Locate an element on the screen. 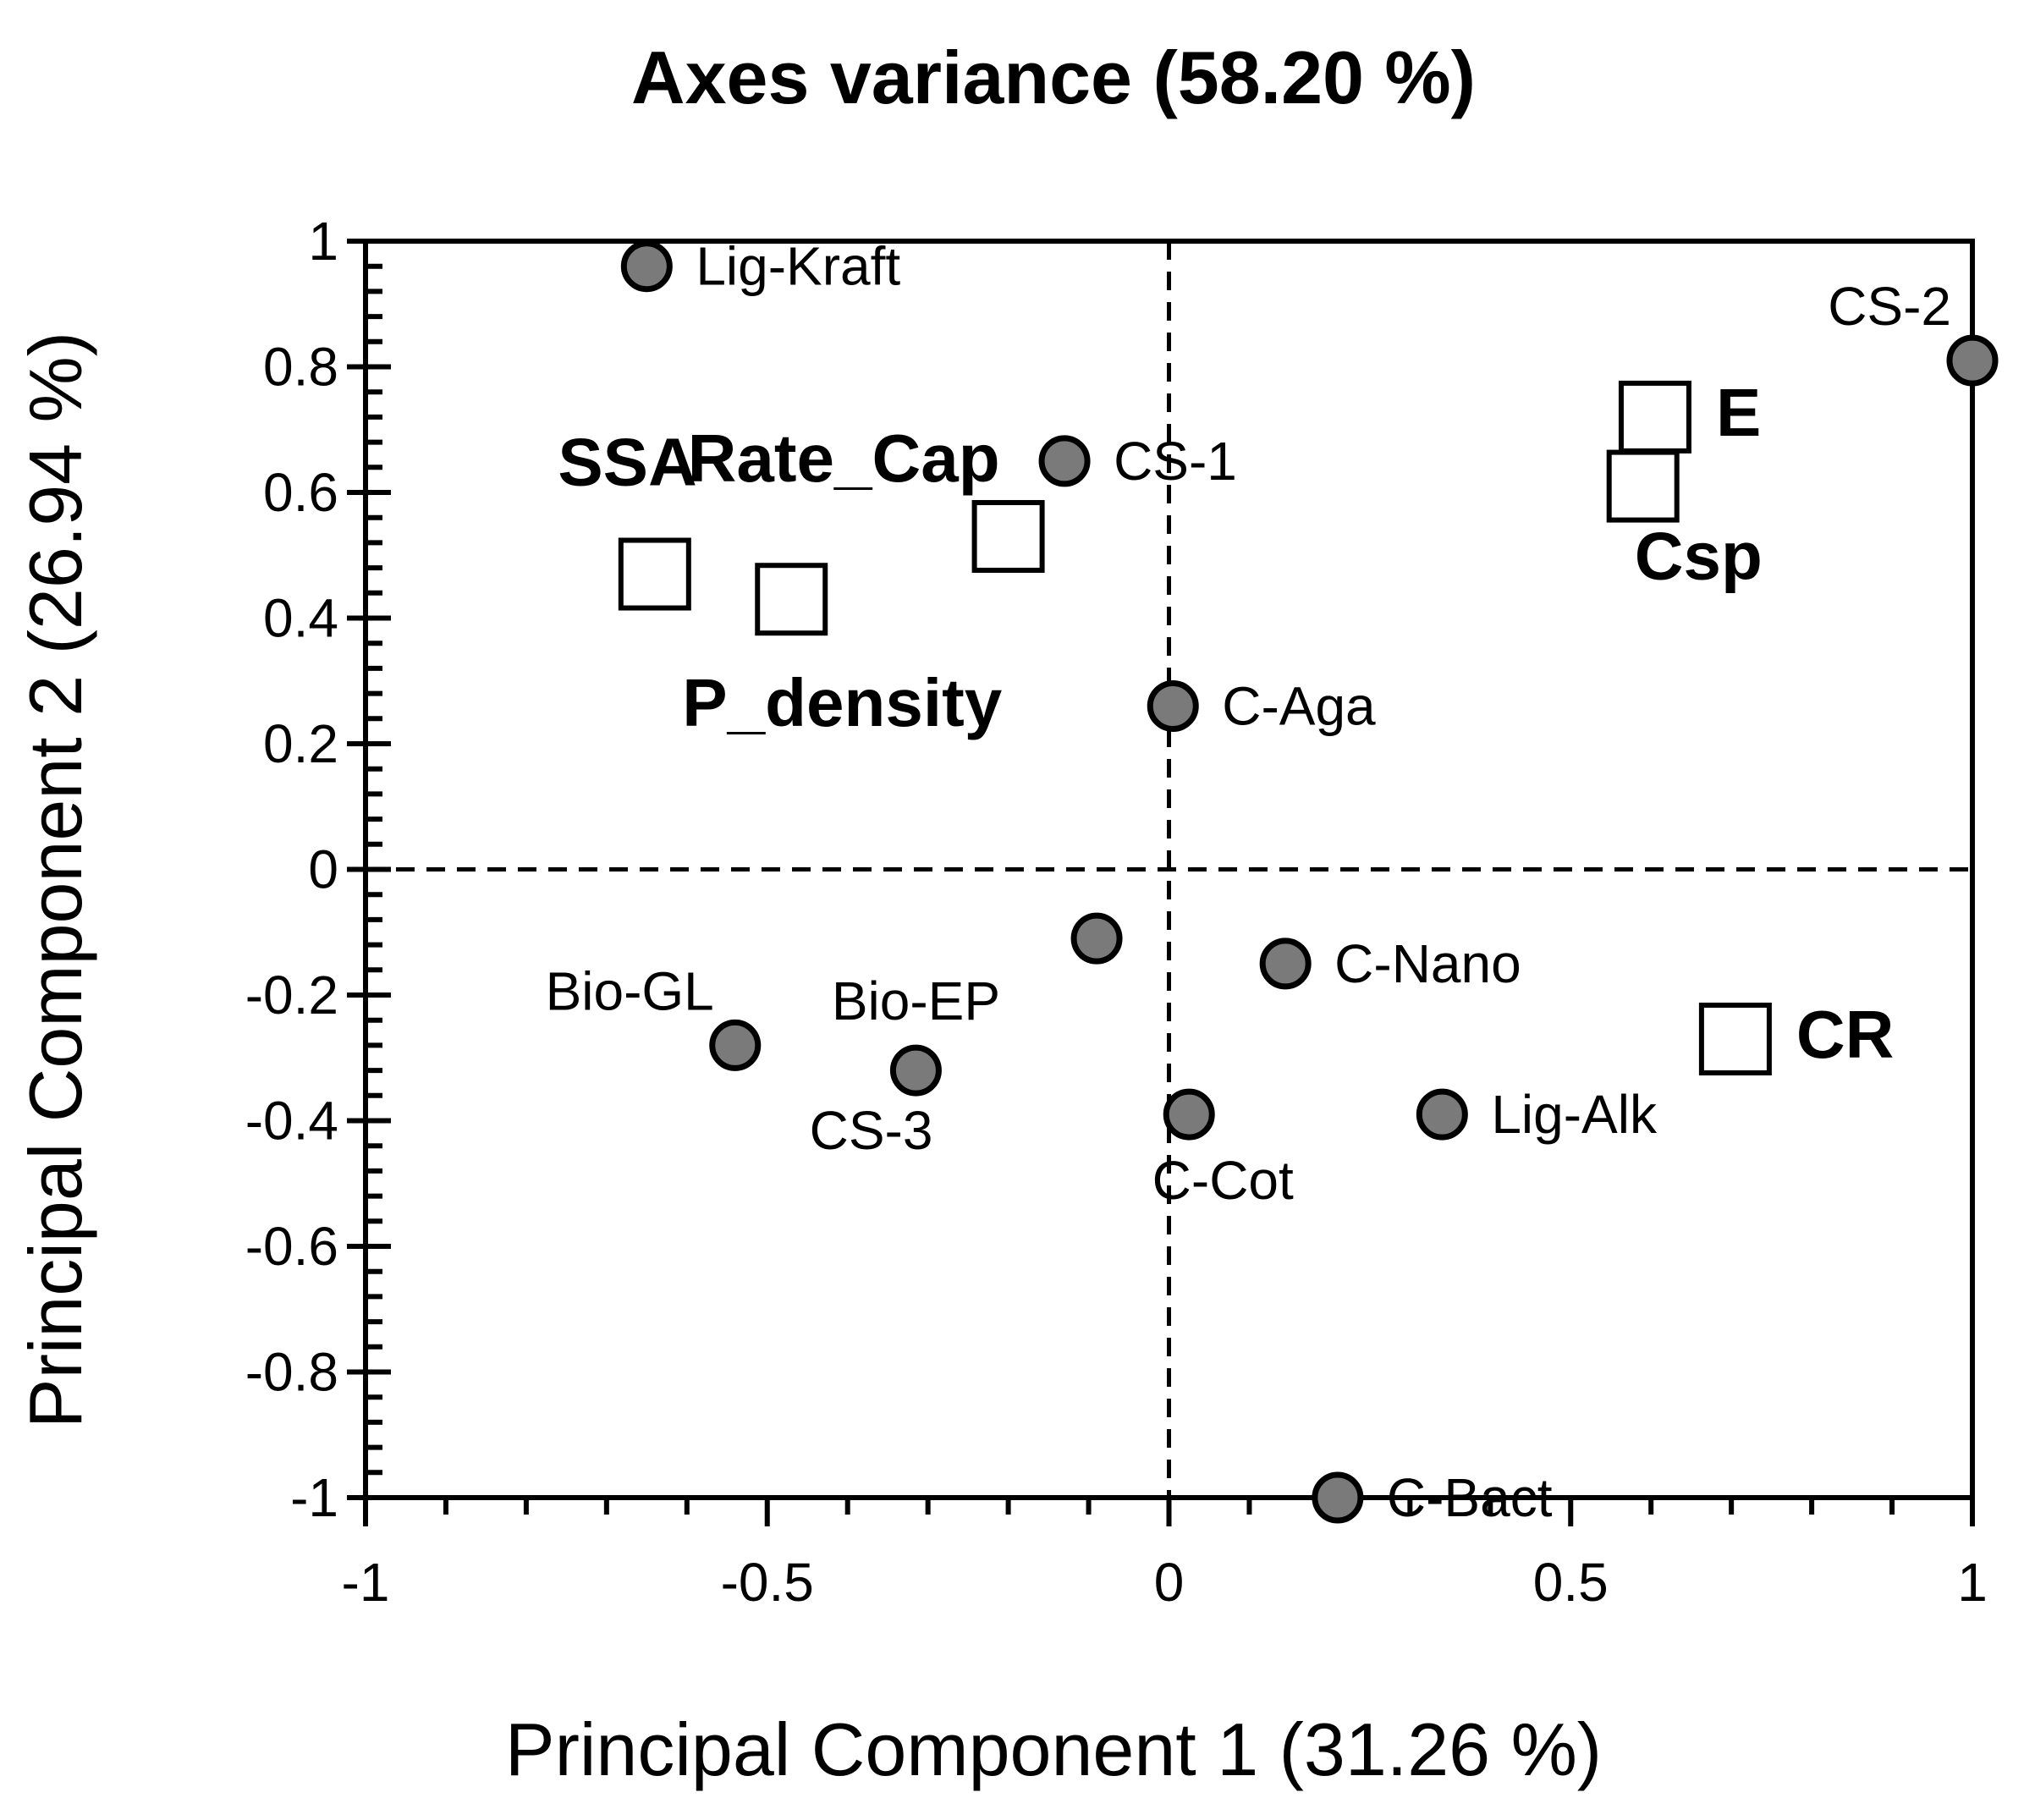  variable-label: P_density is located at coordinates (842, 703).